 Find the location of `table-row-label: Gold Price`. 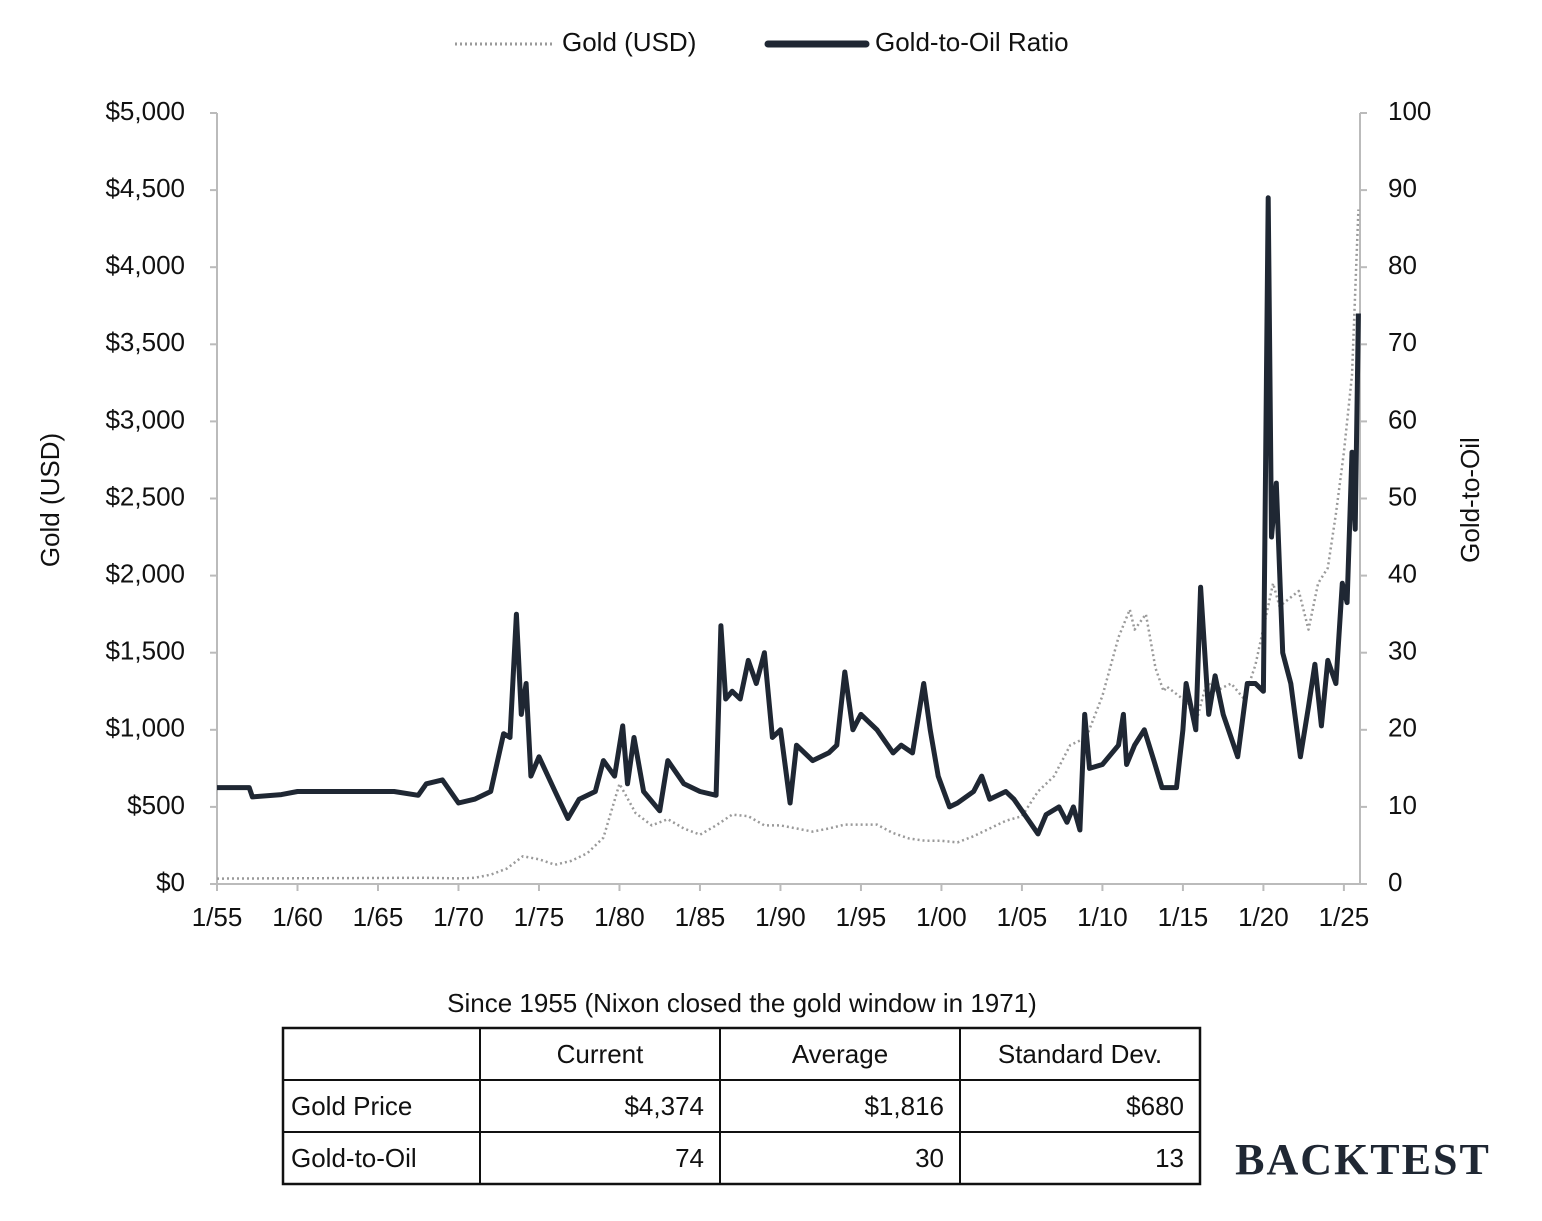

table-row-label: Gold Price is located at coordinates (351, 1106).